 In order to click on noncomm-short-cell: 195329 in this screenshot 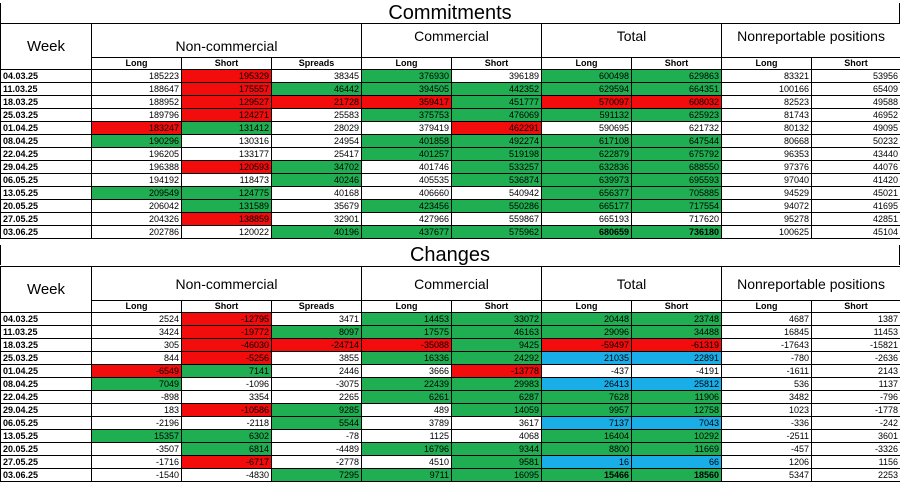, I will do `click(226, 76)`.